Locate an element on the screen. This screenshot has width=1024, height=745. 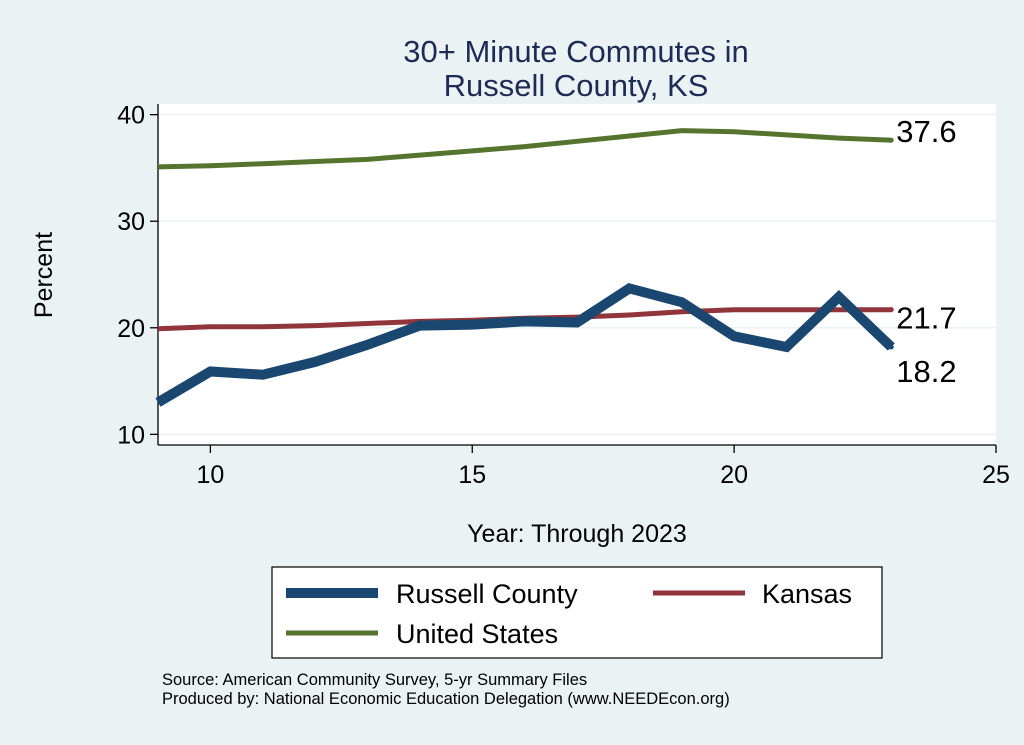
series-end-marker-united-states is located at coordinates (891, 140).